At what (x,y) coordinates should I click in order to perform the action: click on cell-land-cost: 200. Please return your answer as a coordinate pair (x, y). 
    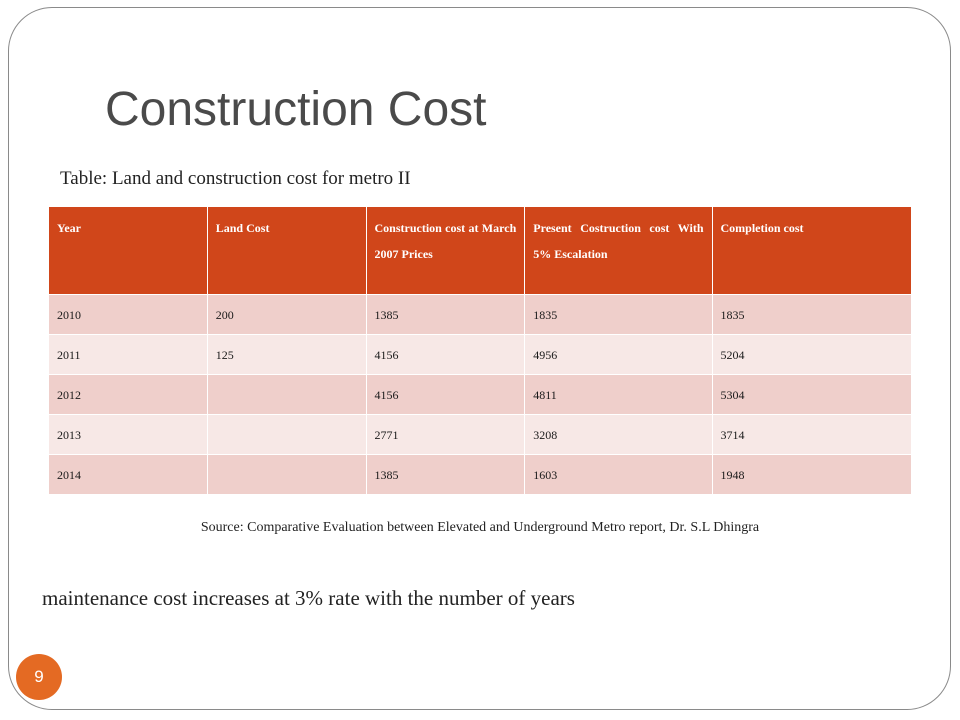
    Looking at the image, I should click on (286, 314).